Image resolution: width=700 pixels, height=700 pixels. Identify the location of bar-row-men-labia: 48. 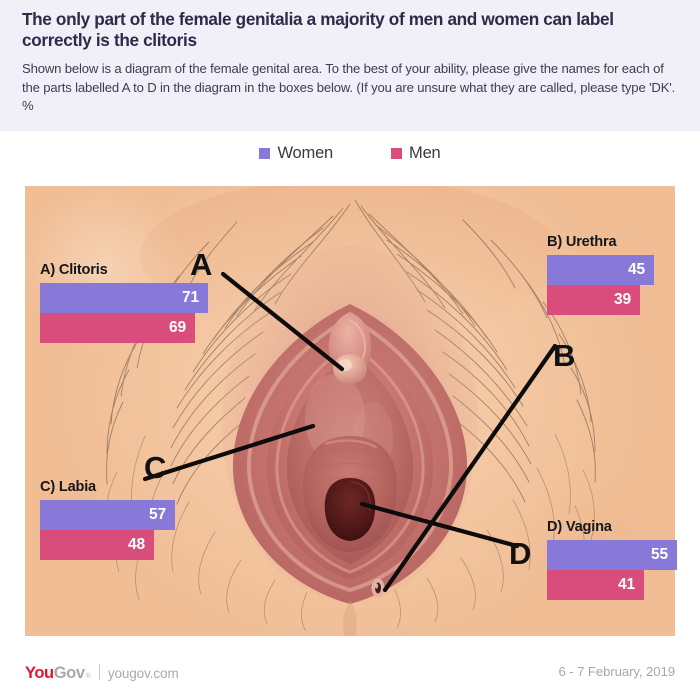
(107, 545).